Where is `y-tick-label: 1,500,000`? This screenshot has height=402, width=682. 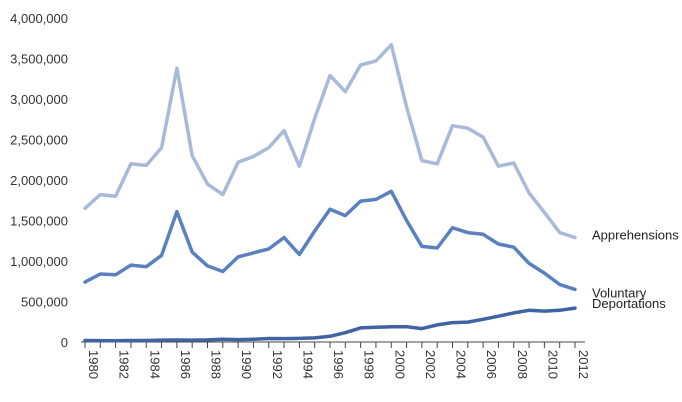 y-tick-label: 1,500,000 is located at coordinates (39, 221).